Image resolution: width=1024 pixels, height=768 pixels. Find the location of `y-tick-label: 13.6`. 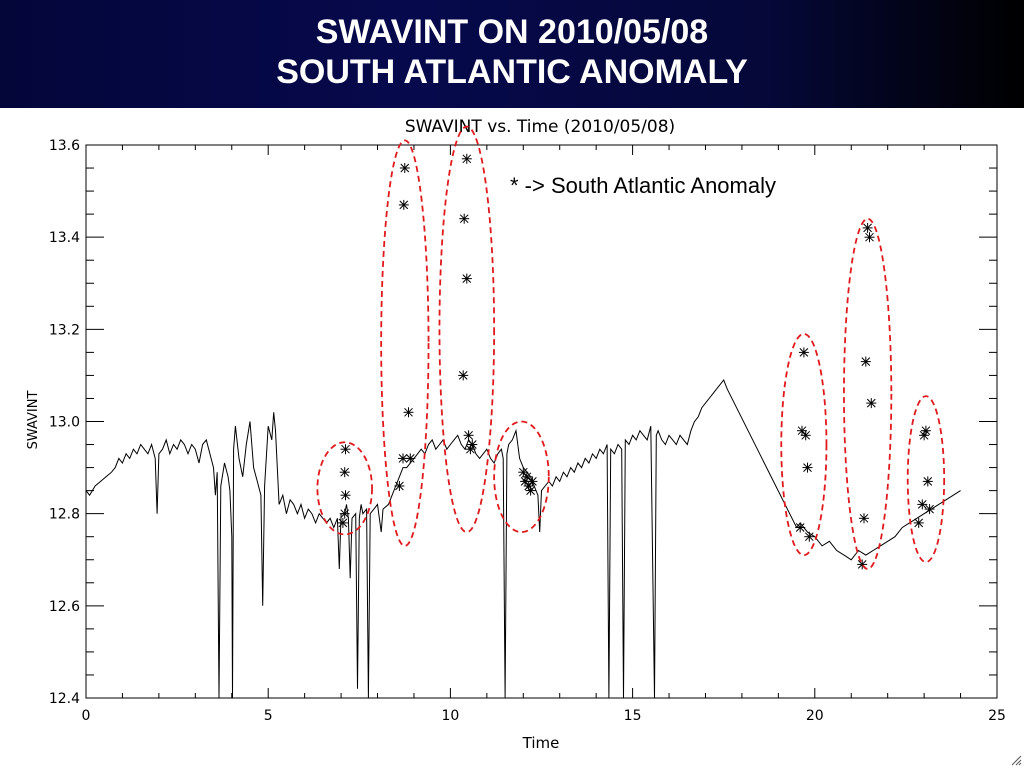

y-tick-label: 13.6 is located at coordinates (64, 146).